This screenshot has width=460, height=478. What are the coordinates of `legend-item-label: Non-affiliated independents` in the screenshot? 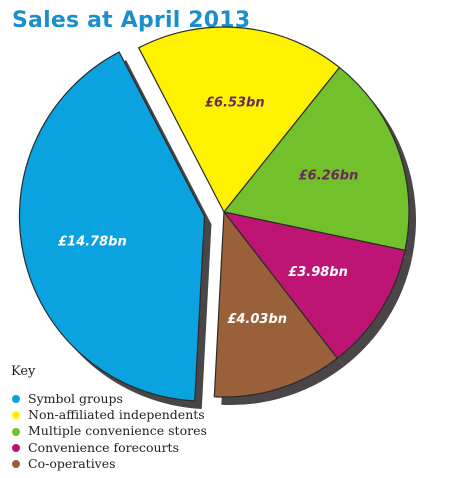 It's located at (116, 415).